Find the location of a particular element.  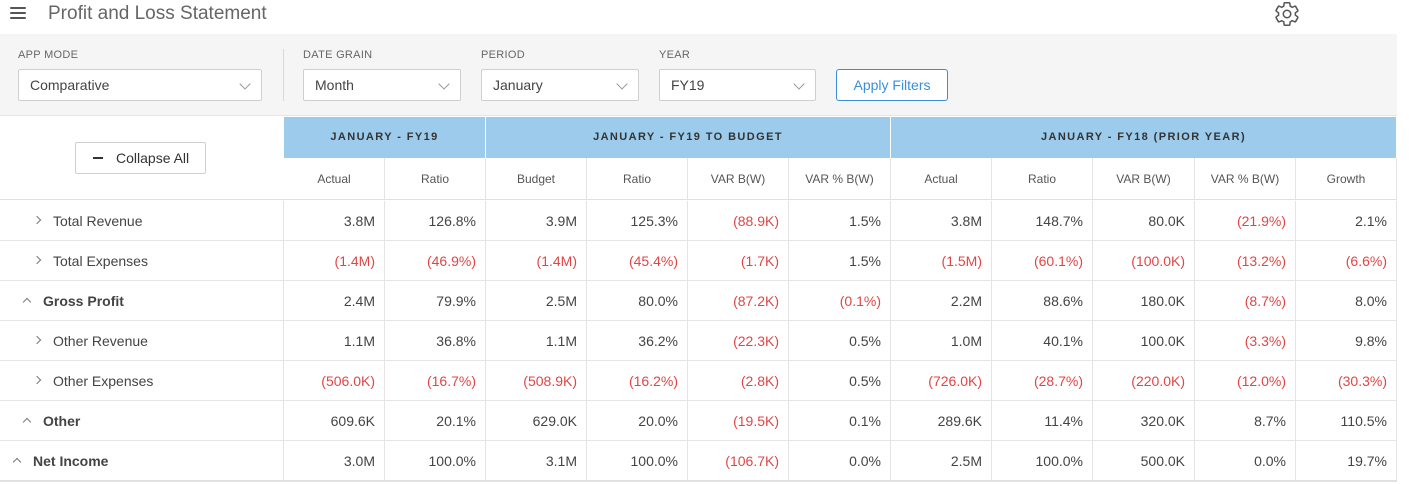

minus-icon is located at coordinates (98, 158).